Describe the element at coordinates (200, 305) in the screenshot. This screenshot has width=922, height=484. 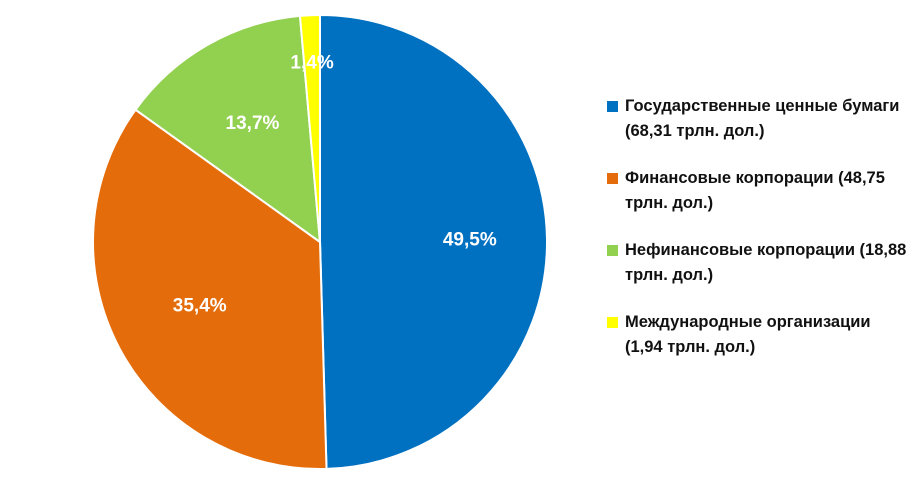
I see `slice-percent-label: 35,4%` at that location.